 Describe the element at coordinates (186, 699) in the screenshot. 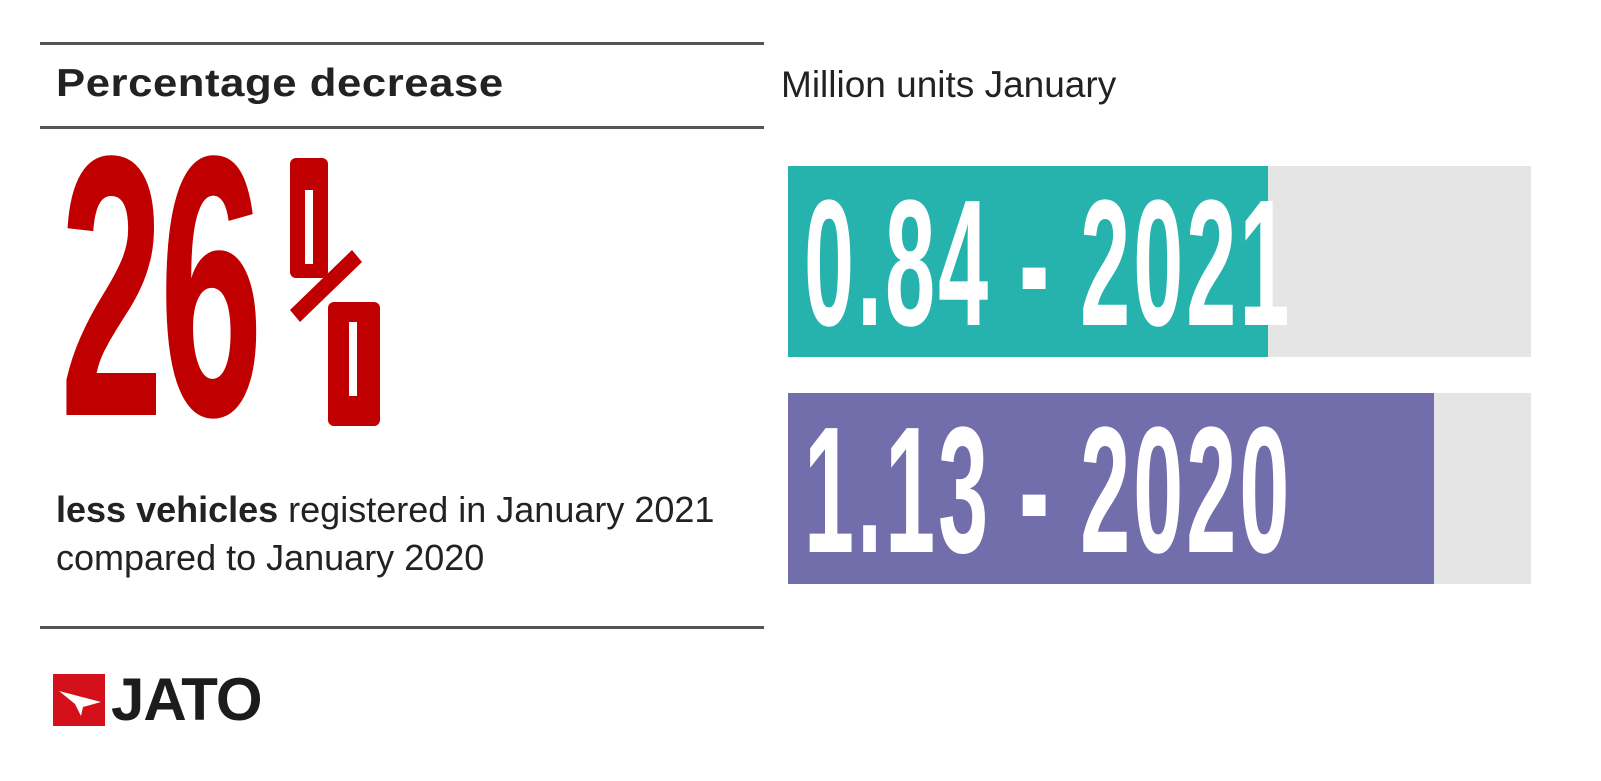

I see `logo-text: JATO` at that location.